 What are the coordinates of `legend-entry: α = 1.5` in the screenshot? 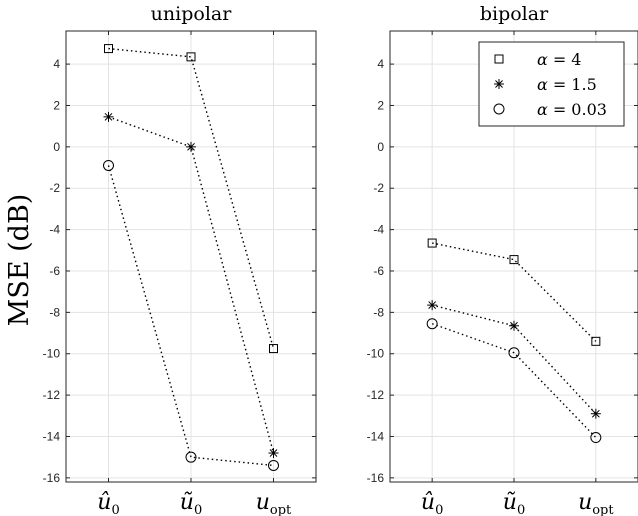 It's located at (567, 84).